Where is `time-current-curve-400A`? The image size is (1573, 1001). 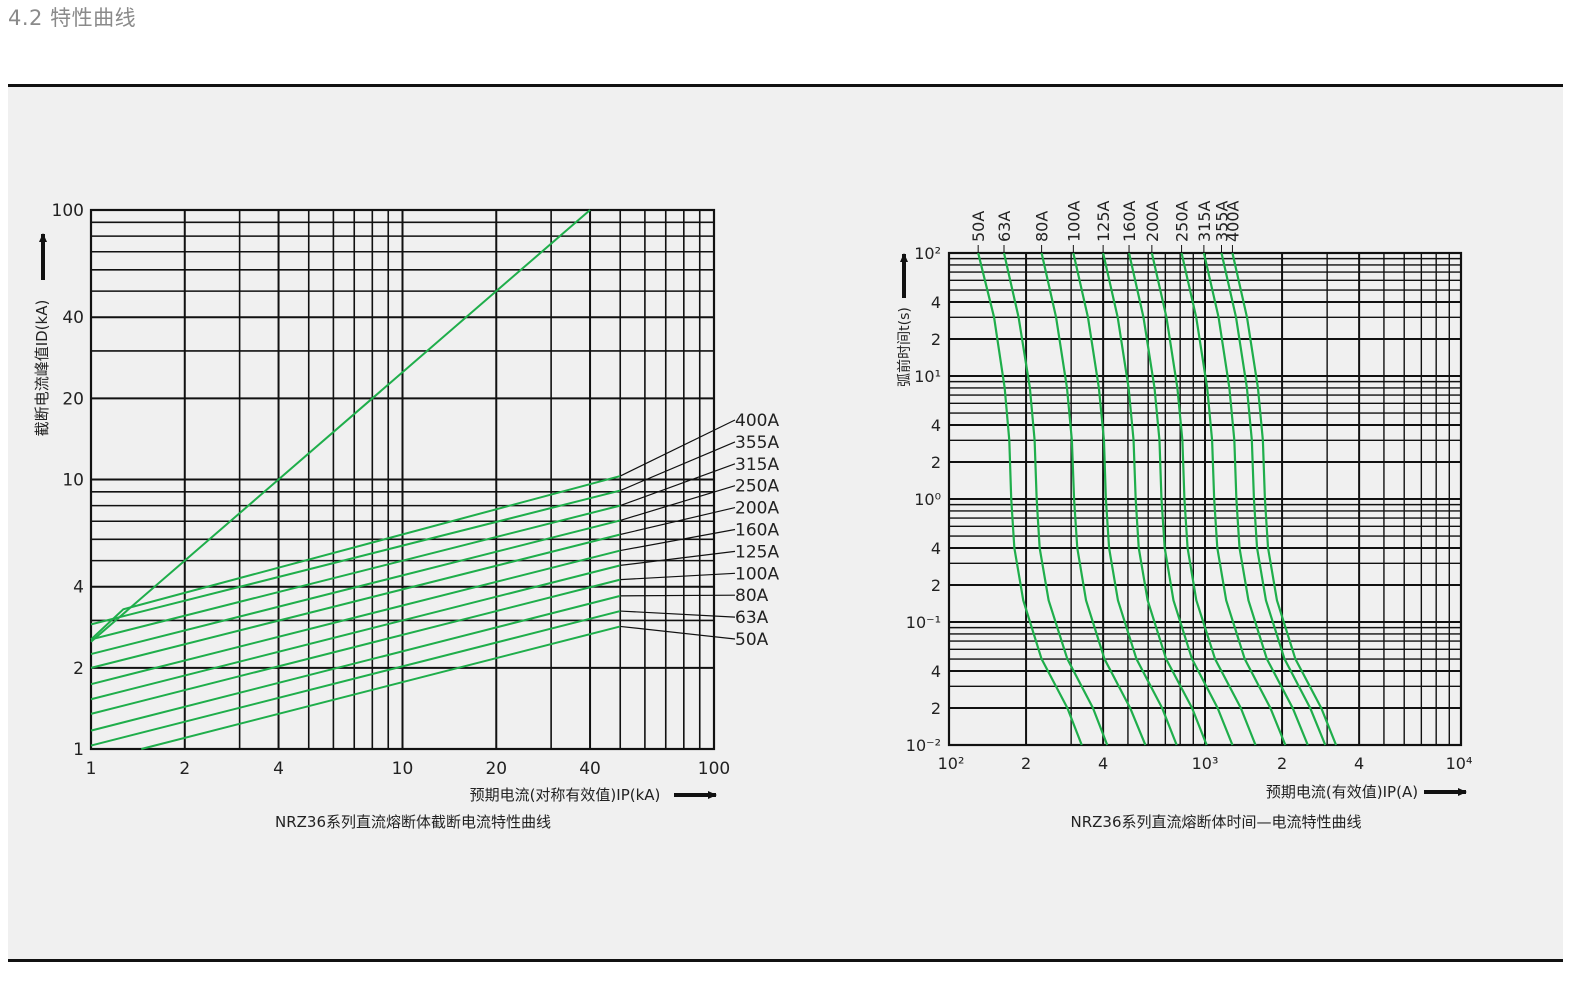
time-current-curve-400A is located at coordinates (1284, 499).